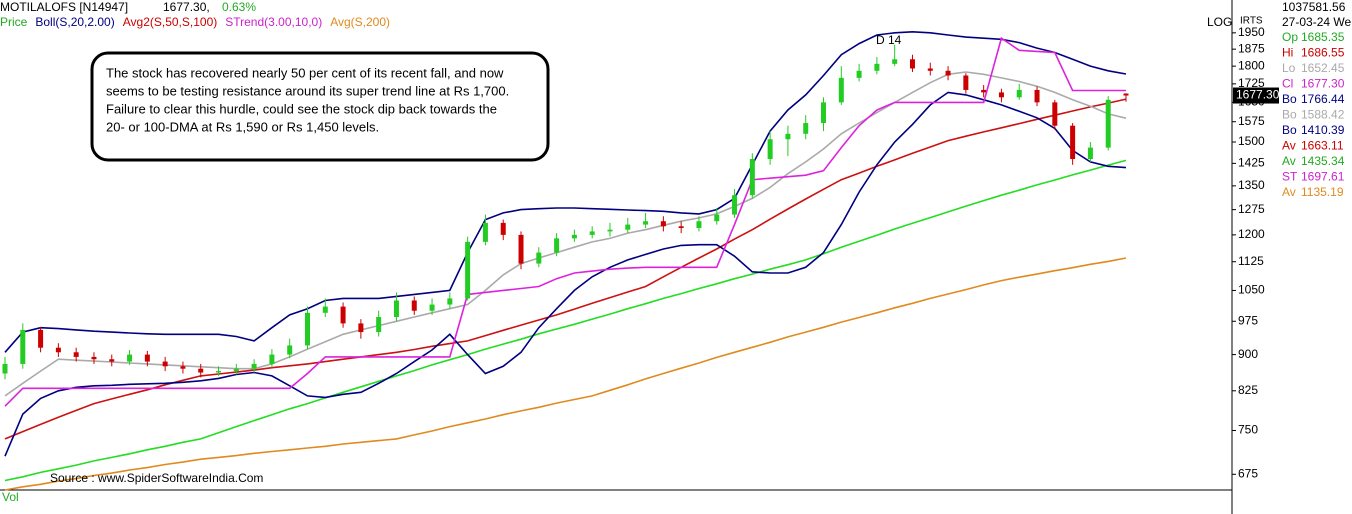  What do you see at coordinates (1251, 290) in the screenshot?
I see `y-tick-label: 1050` at bounding box center [1251, 290].